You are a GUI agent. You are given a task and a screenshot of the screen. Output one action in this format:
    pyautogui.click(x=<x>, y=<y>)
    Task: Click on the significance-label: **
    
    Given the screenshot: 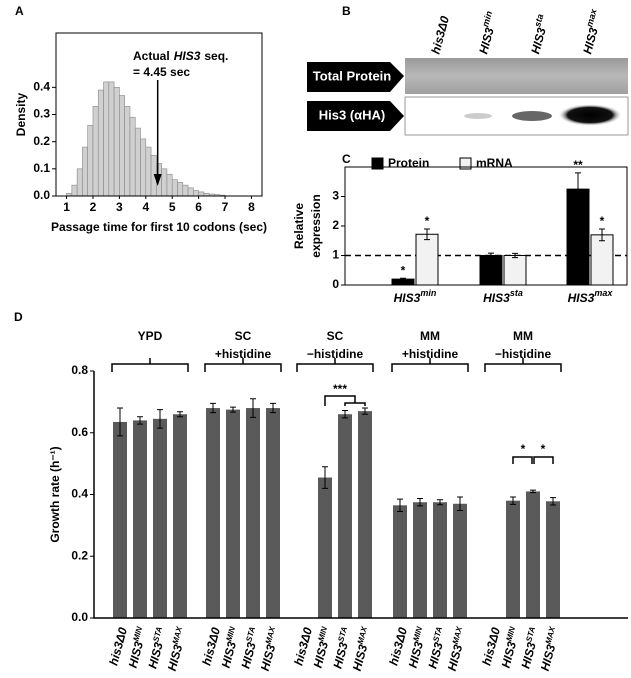 What is the action you would take?
    pyautogui.click(x=578, y=165)
    